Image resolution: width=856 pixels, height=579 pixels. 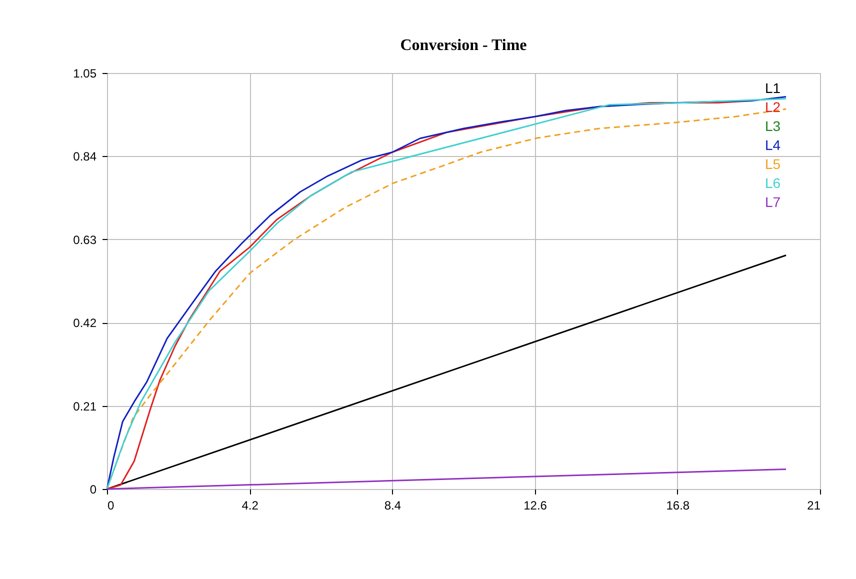 What do you see at coordinates (773, 107) in the screenshot?
I see `series-label: L2` at bounding box center [773, 107].